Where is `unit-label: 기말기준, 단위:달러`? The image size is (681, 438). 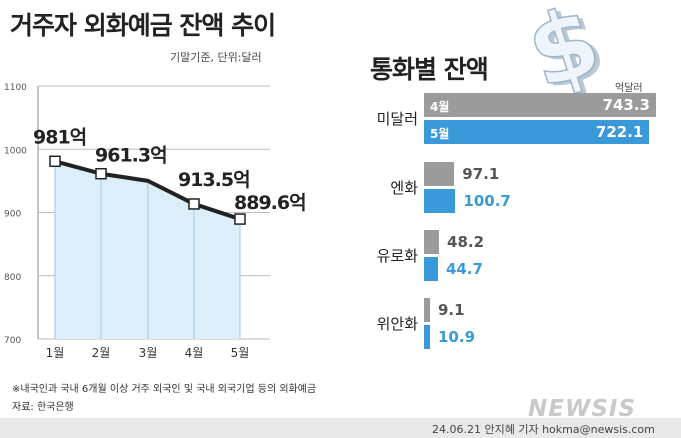
unit-label: 기말기준, 단위:달러 is located at coordinates (216, 57).